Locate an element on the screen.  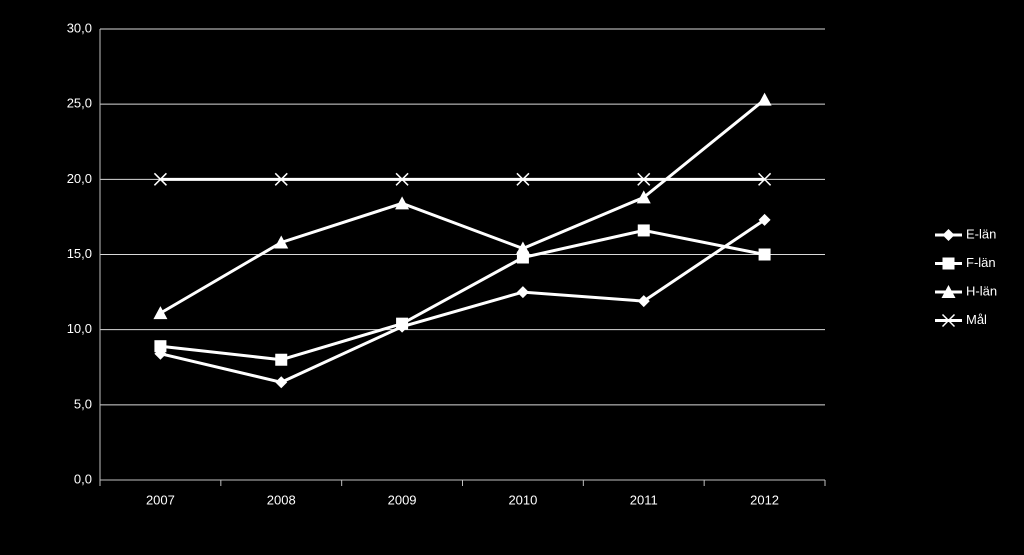
y-tick-label: 20,0 is located at coordinates (79, 178).